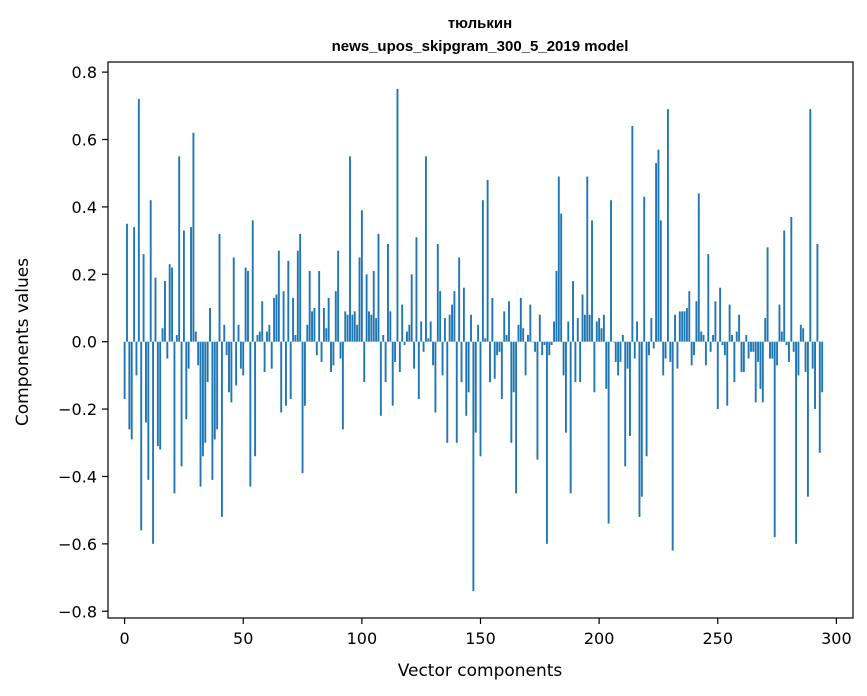 The image size is (867, 696). What do you see at coordinates (717, 638) in the screenshot?
I see `x-tick-label: 250` at bounding box center [717, 638].